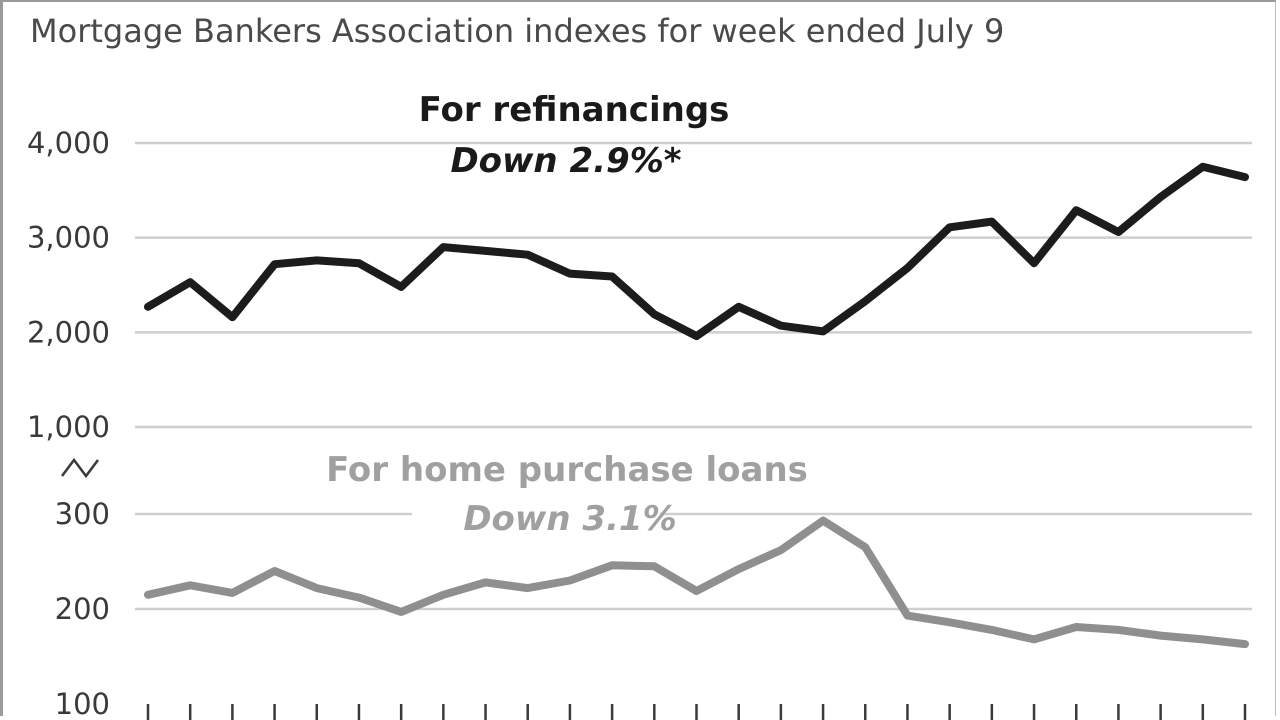 The image size is (1280, 720). Describe the element at coordinates (68, 238) in the screenshot. I see `y-tick-label-refinancings-2: 3,000` at that location.